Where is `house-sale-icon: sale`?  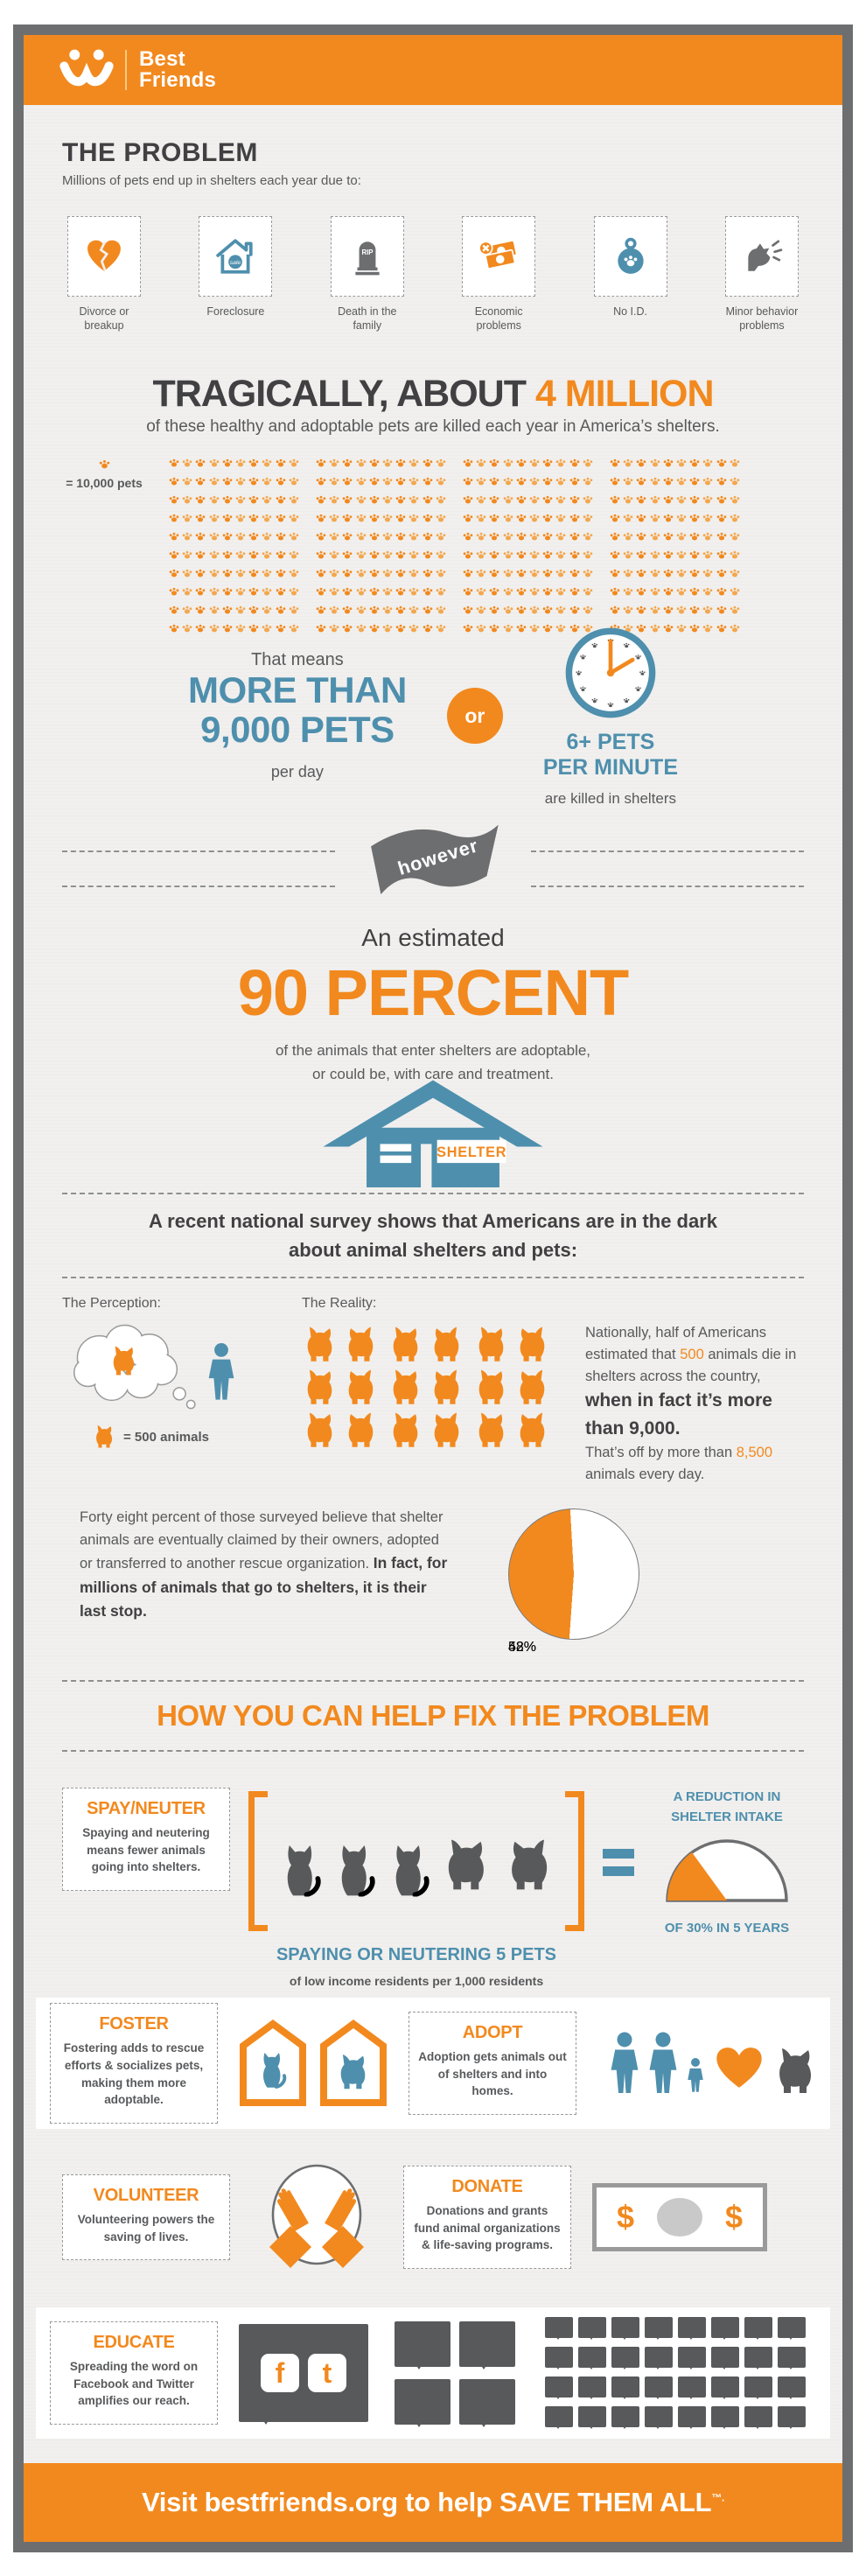 house-sale-icon: sale is located at coordinates (235, 256).